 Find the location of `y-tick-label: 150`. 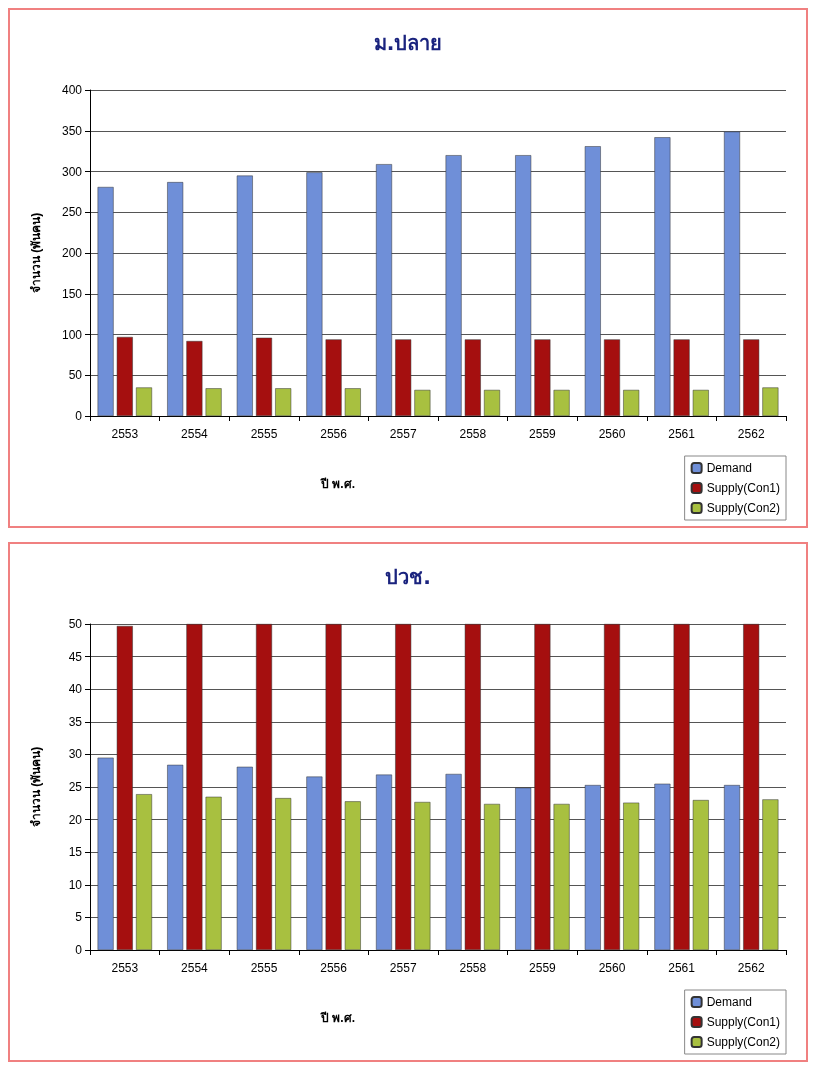

y-tick-label: 150 is located at coordinates (72, 293).